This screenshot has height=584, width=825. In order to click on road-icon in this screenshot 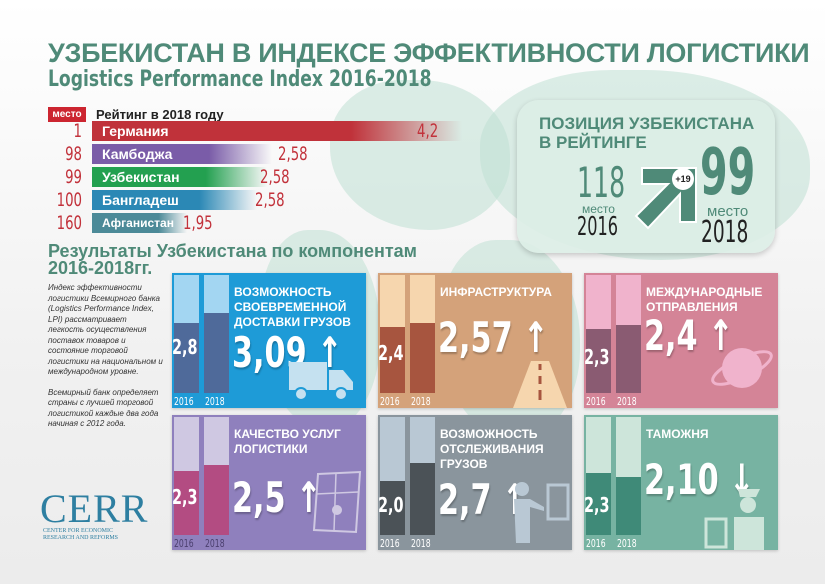, I will do `click(540, 384)`.